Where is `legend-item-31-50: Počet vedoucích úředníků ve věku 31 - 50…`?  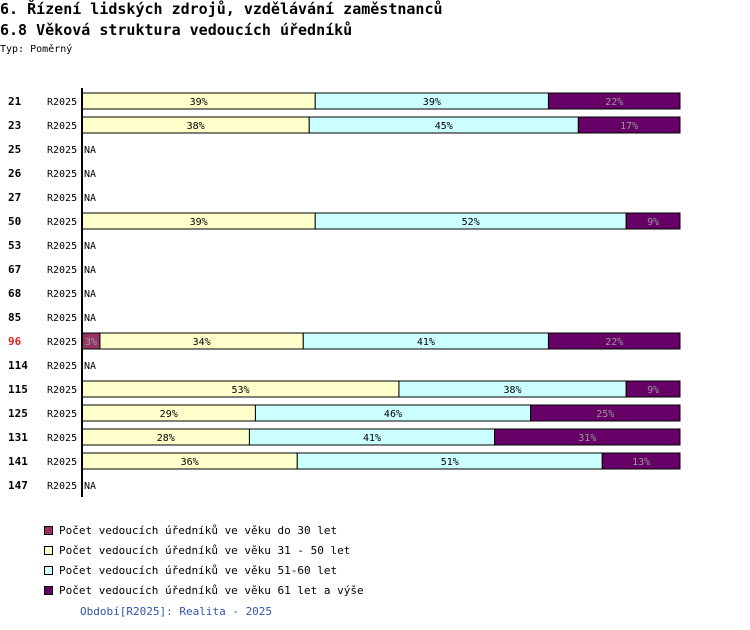 legend-item-31-50: Počet vedoucích úředníků ve věku 31 - 50… is located at coordinates (204, 550).